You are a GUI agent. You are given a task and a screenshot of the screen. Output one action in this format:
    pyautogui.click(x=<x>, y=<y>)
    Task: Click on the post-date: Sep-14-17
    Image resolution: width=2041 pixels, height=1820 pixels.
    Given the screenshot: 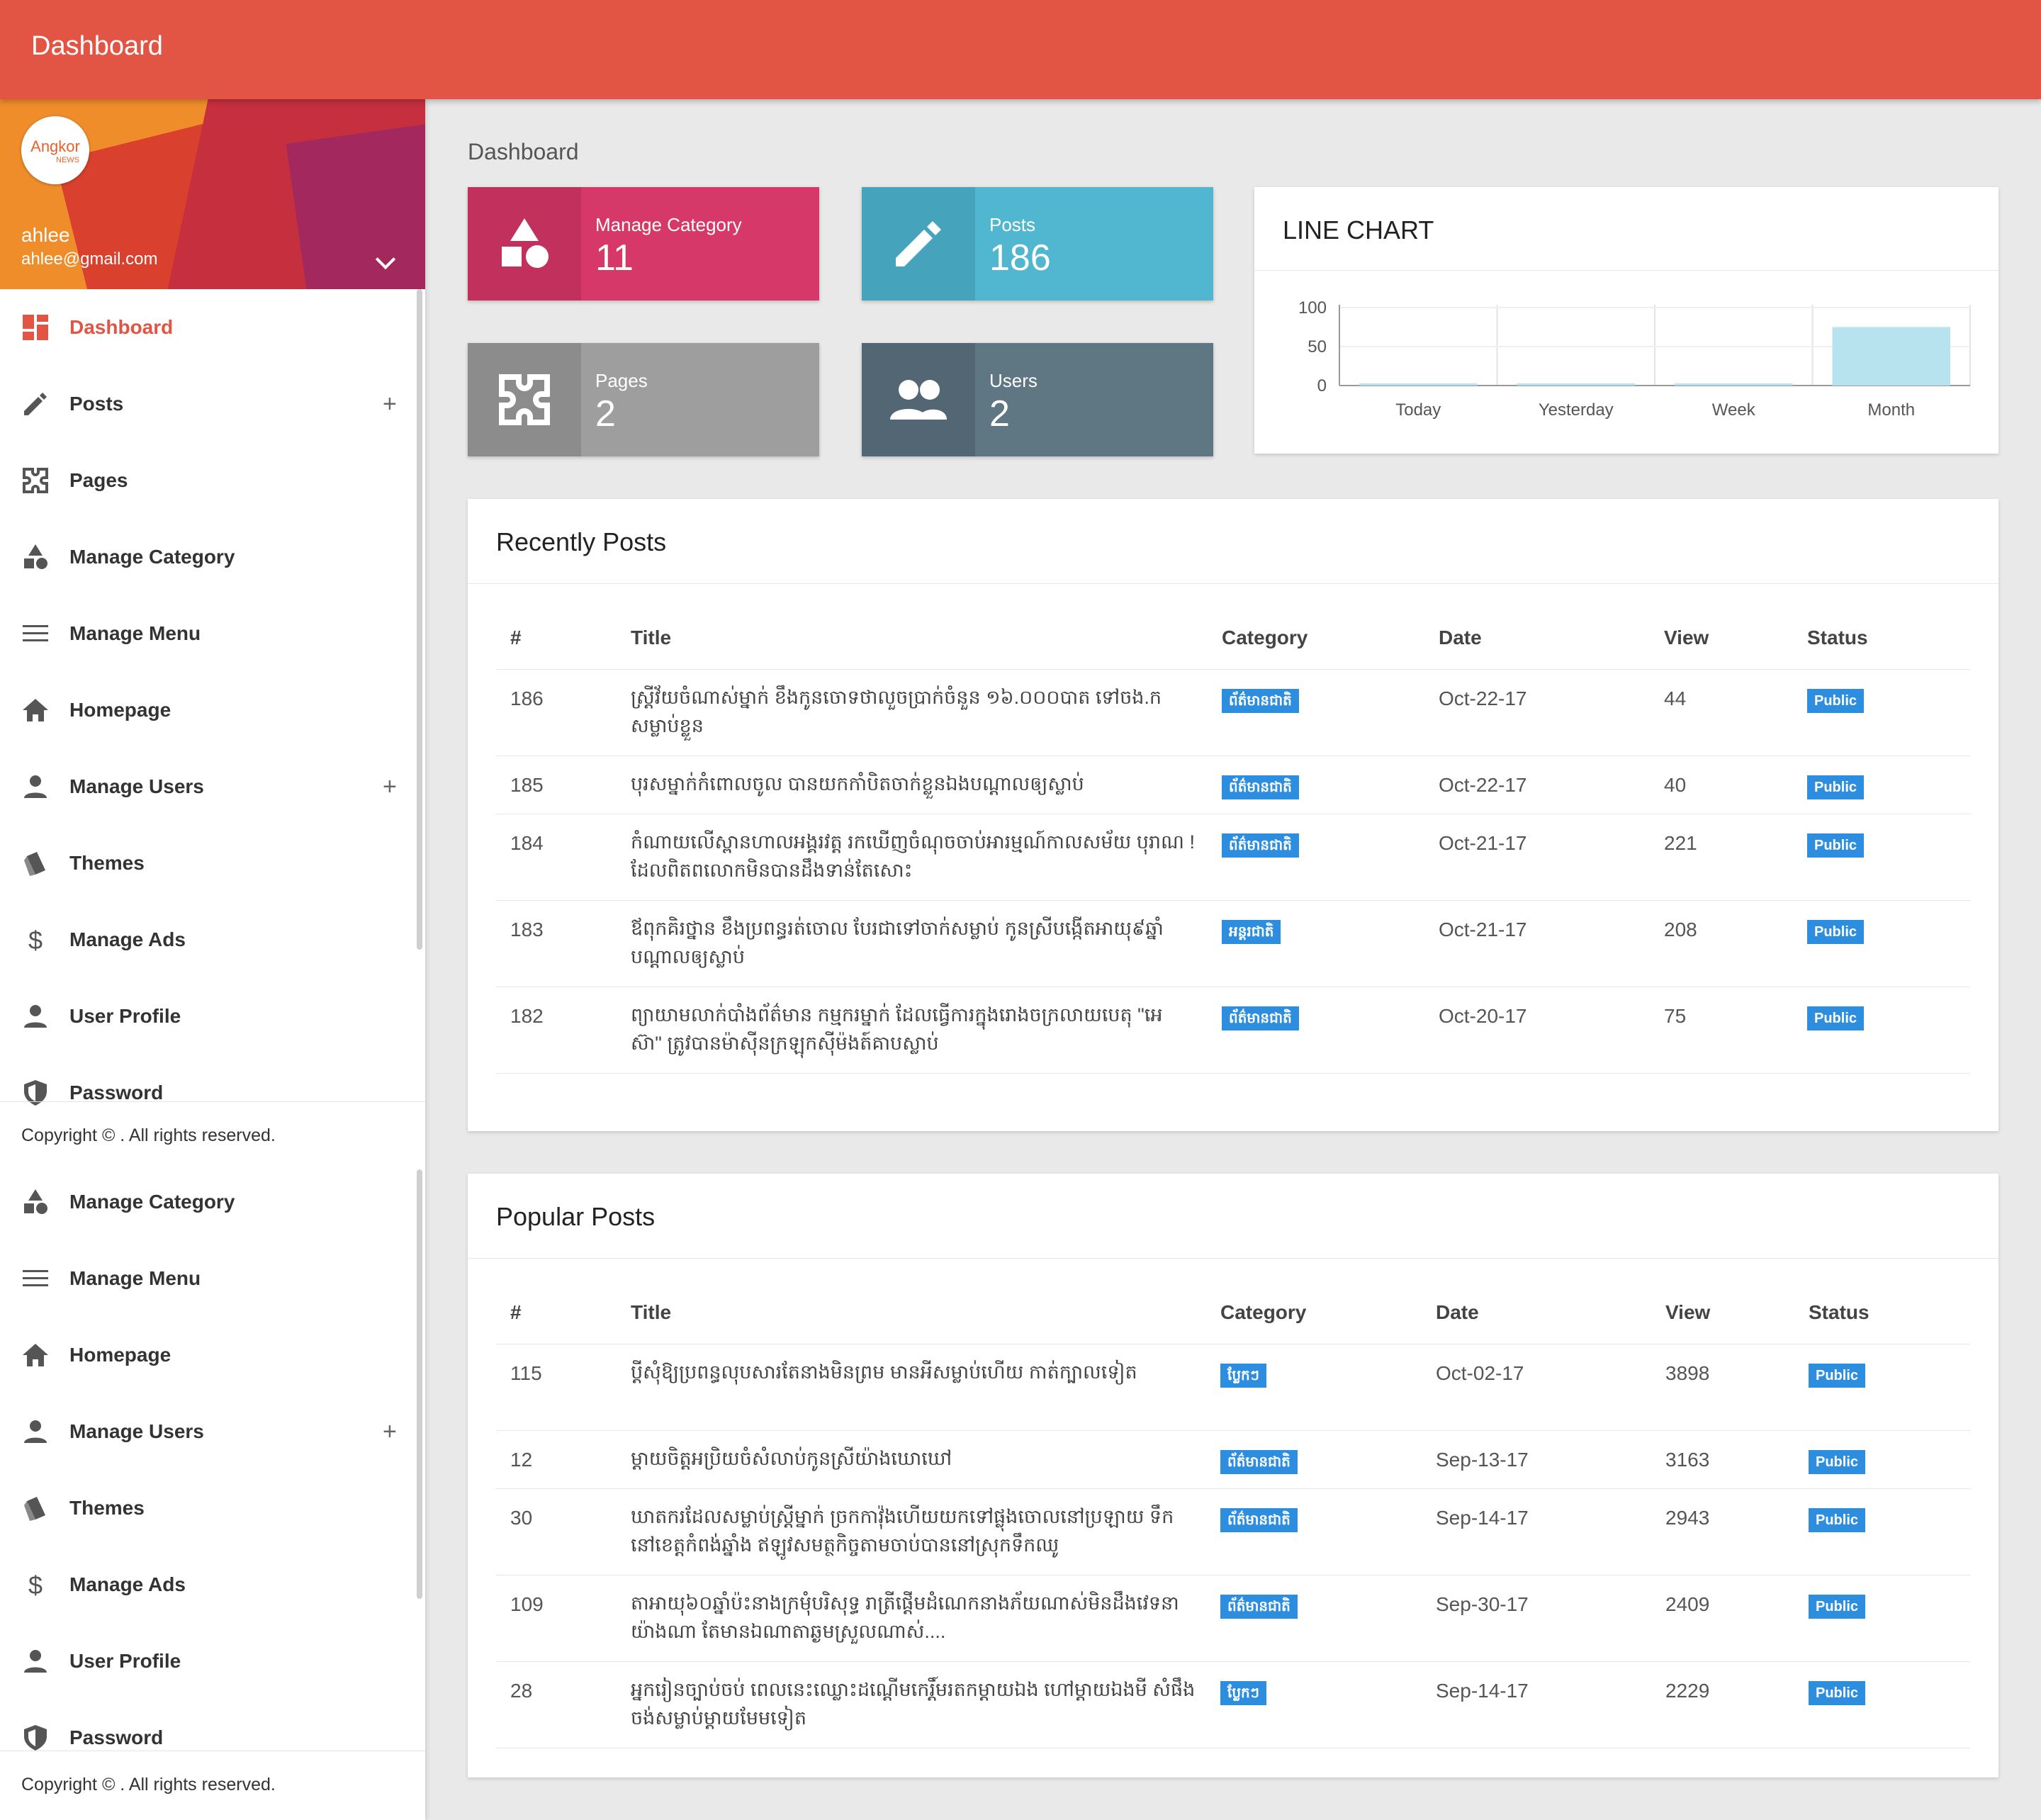 What is the action you would take?
    pyautogui.click(x=1482, y=1691)
    